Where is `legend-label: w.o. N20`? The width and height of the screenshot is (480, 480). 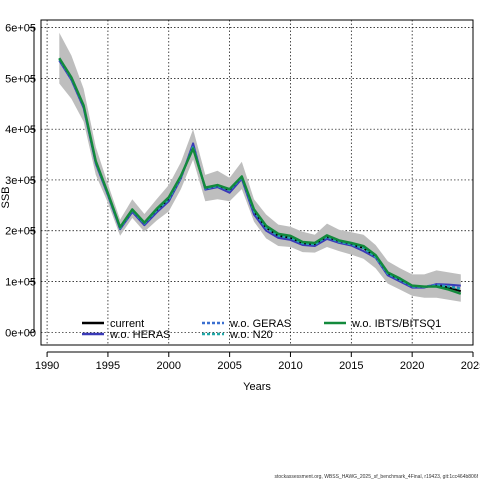
legend-label: w.o. N20 is located at coordinates (251, 335).